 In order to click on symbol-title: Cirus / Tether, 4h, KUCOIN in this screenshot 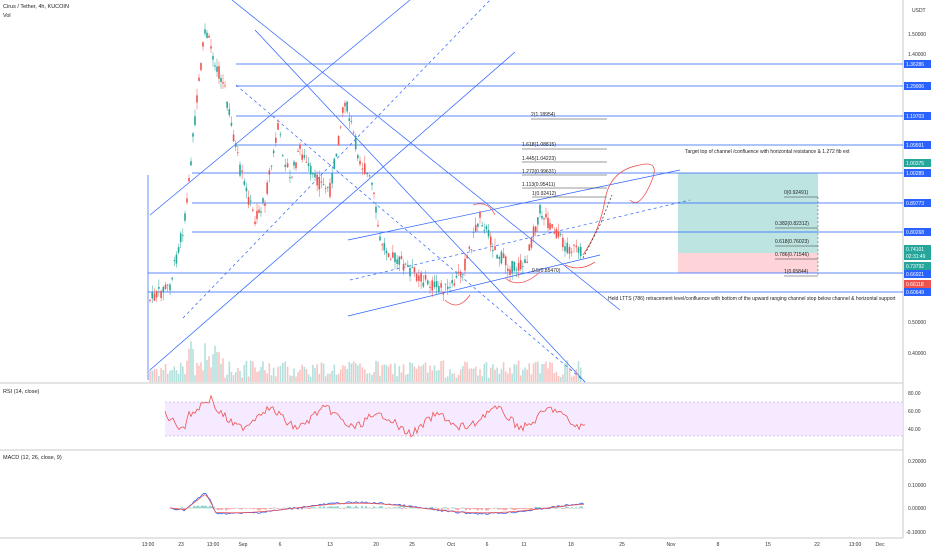, I will do `click(36, 7)`.